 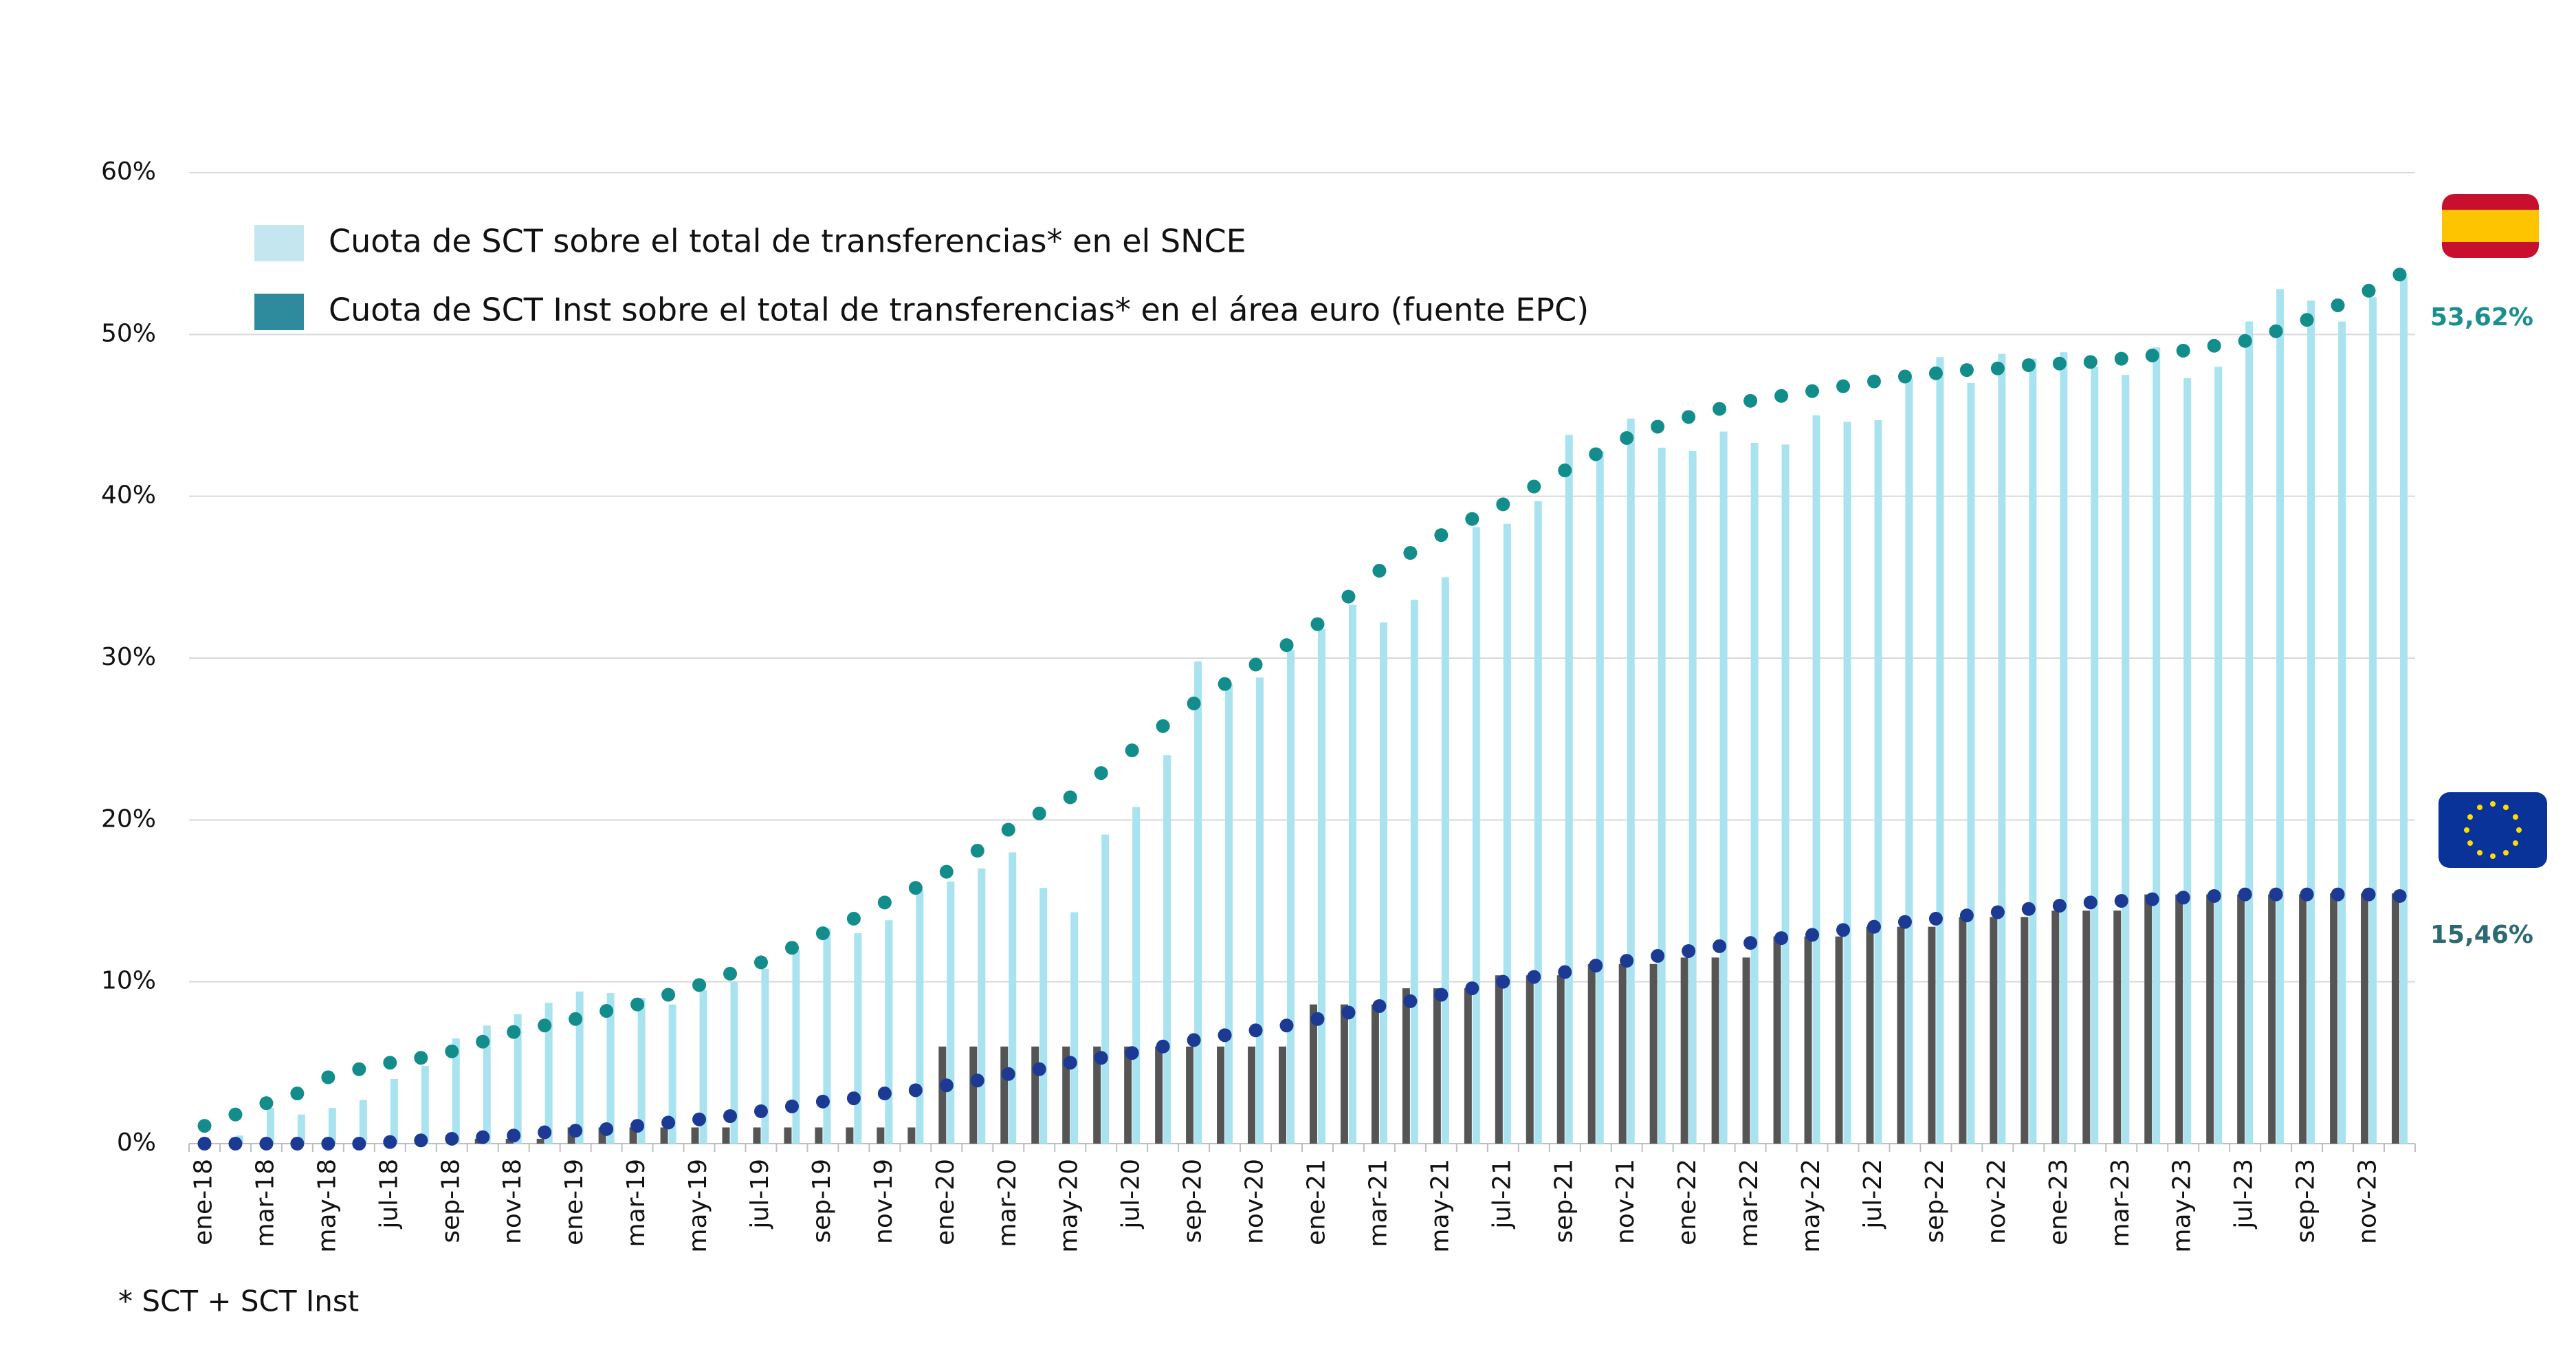 I want to click on x-tick-label: jul-19, so click(x=760, y=1194).